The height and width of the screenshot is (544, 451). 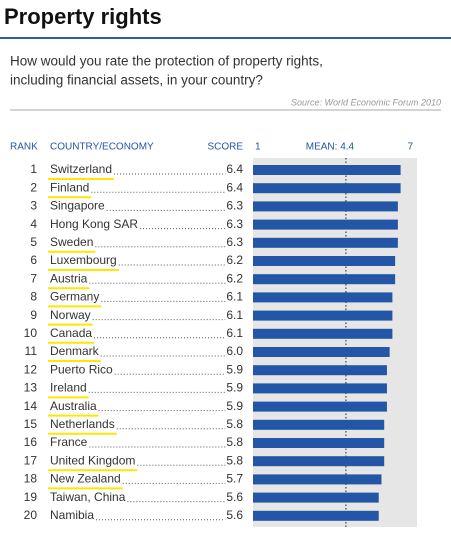 What do you see at coordinates (234, 479) in the screenshot?
I see `value-label: 5.7` at bounding box center [234, 479].